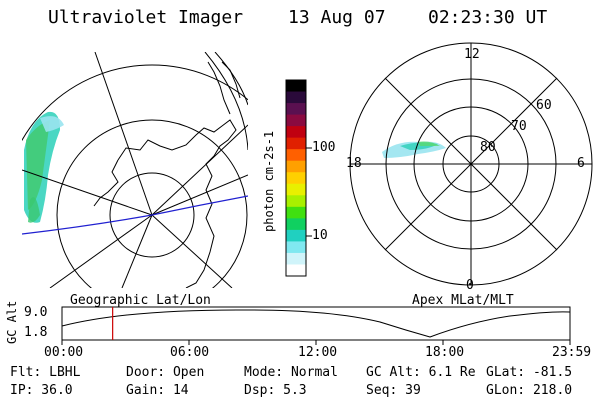 This screenshot has width=600, height=400. What do you see at coordinates (135, 215) in the screenshot?
I see `terminator-line` at bounding box center [135, 215].